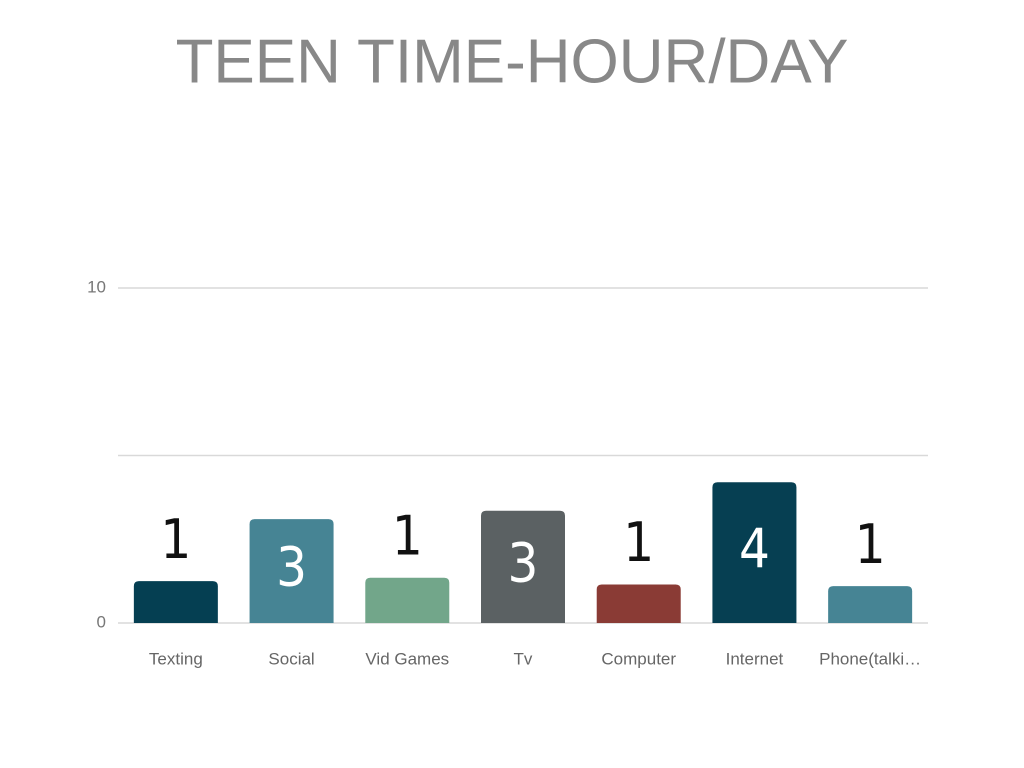 This screenshot has width=1024, height=768. I want to click on chart-title: TEEN TIME-HOUR/DAY, so click(512, 61).